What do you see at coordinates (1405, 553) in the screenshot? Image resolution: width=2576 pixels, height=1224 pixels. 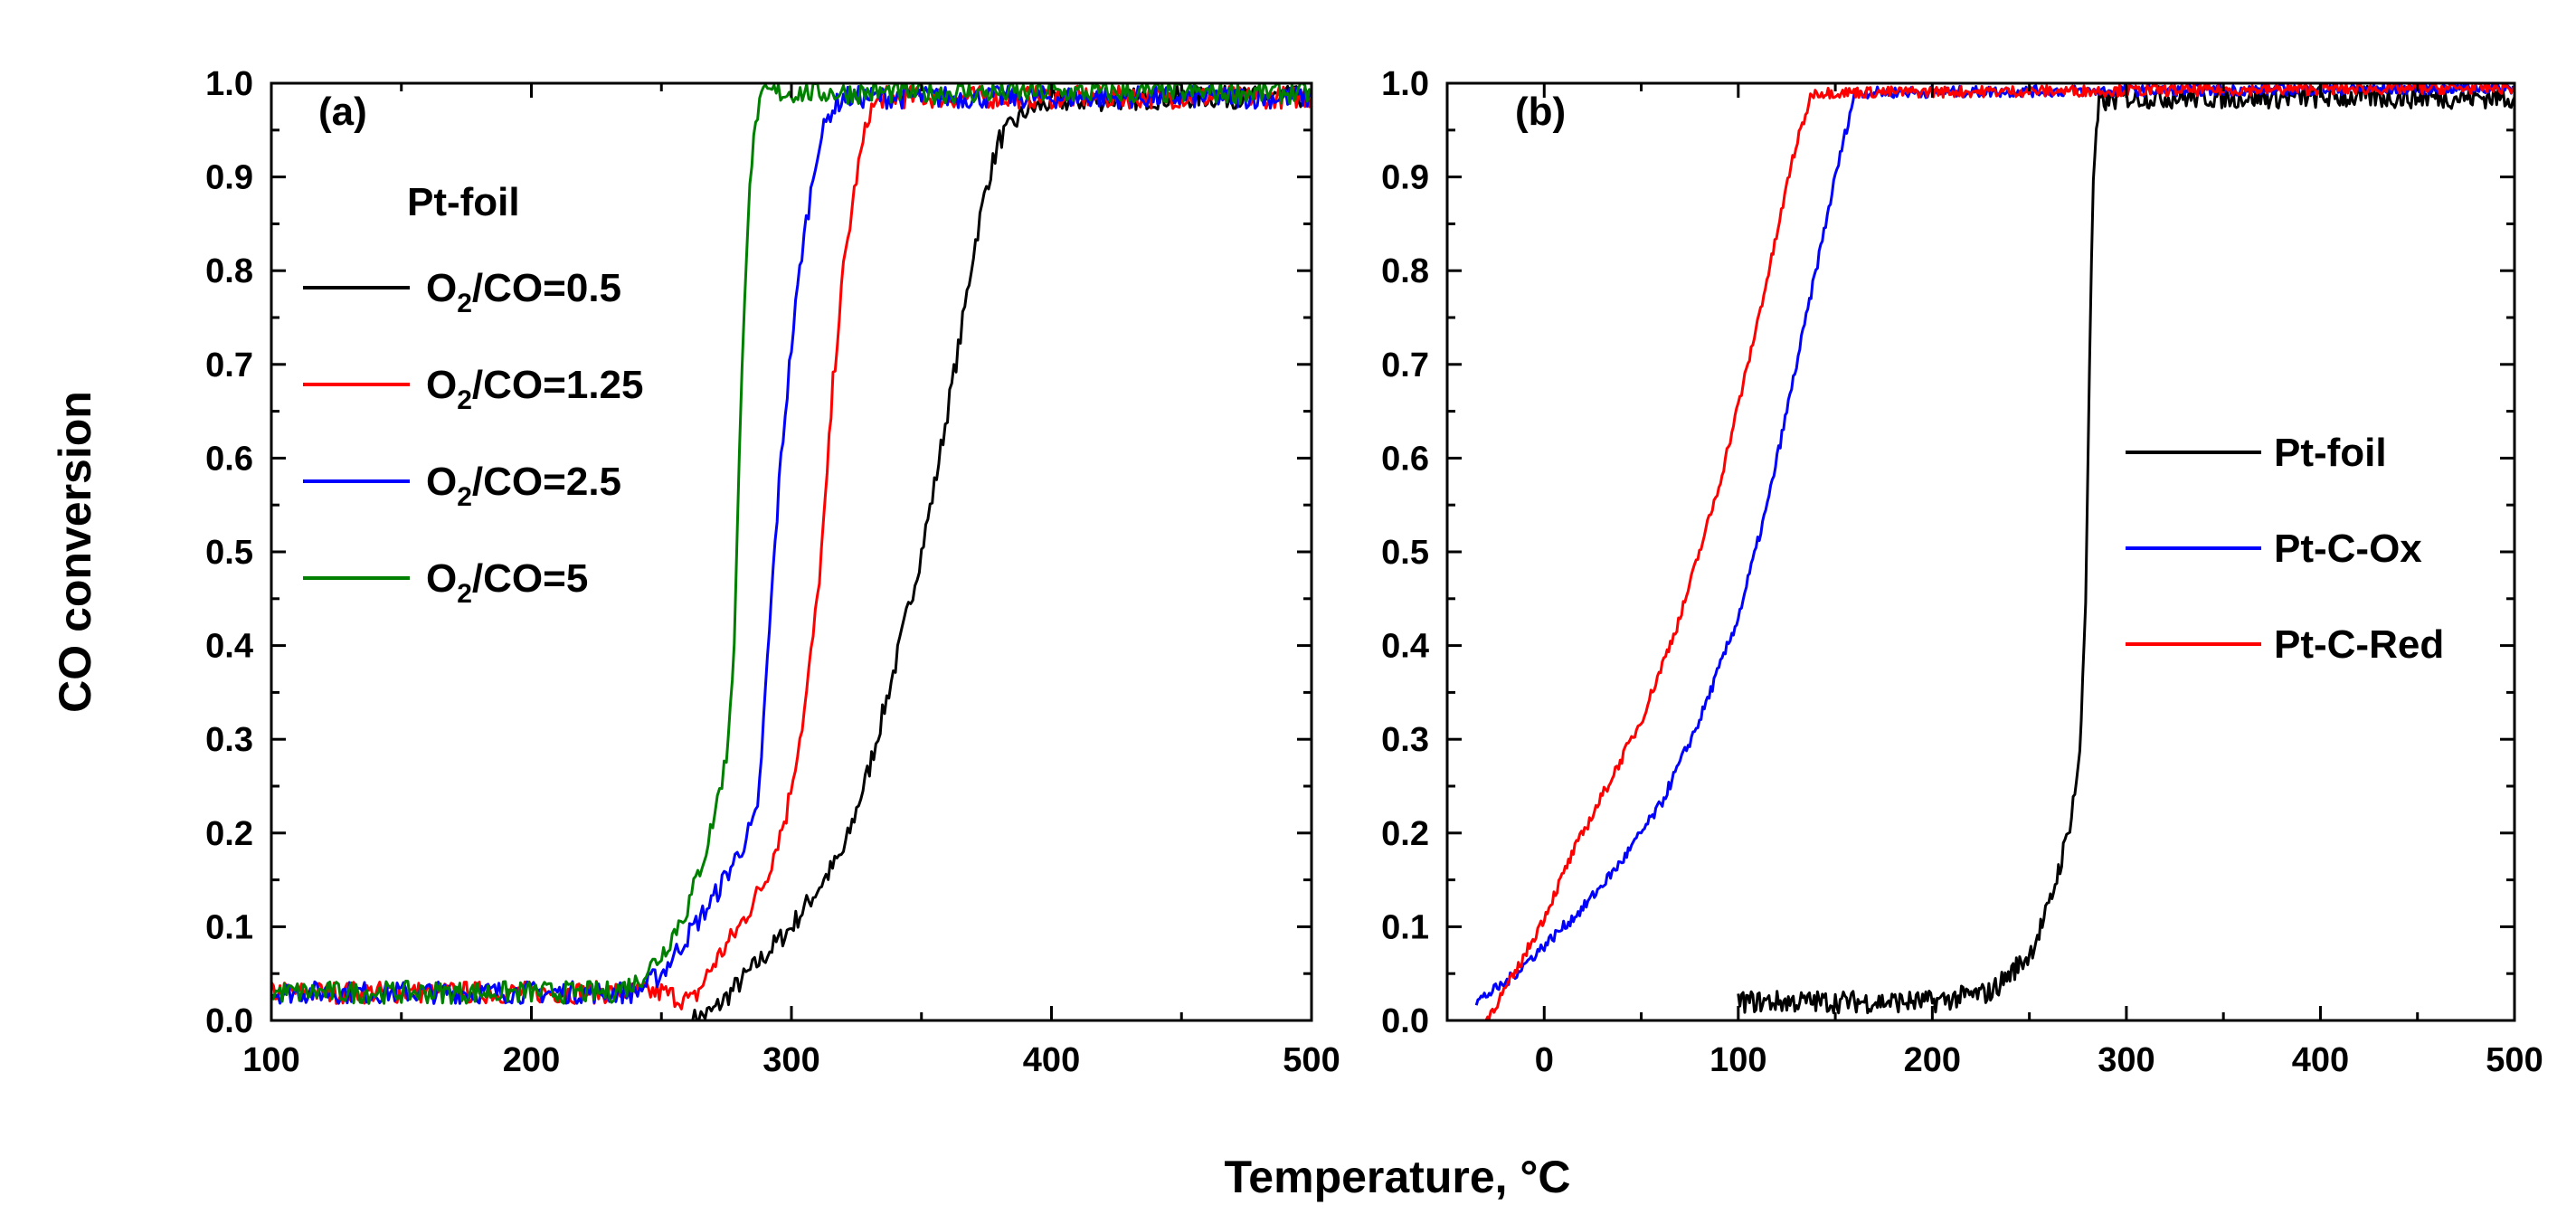 I see `panel-b-y-tick-label: 0.5` at bounding box center [1405, 553].